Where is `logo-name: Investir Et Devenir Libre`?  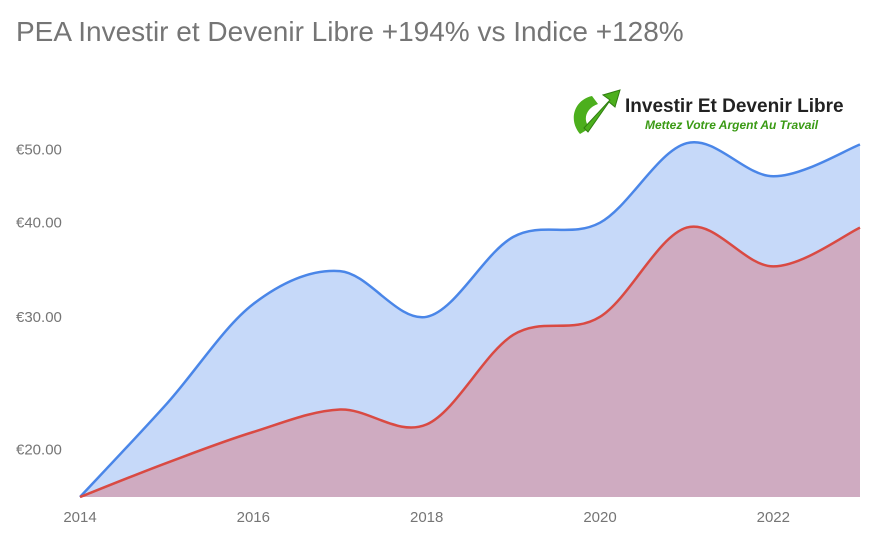 logo-name: Investir Et Devenir Libre is located at coordinates (734, 106).